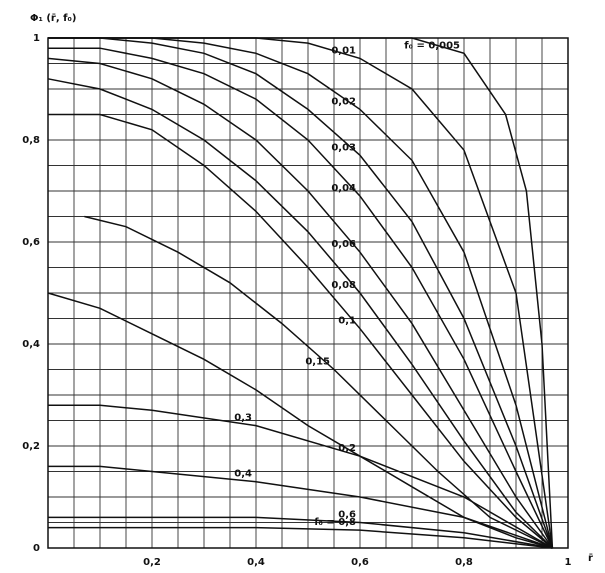 The width and height of the screenshot is (605, 573). What do you see at coordinates (464, 562) in the screenshot?
I see `x-tick-label: 0,8` at bounding box center [464, 562].